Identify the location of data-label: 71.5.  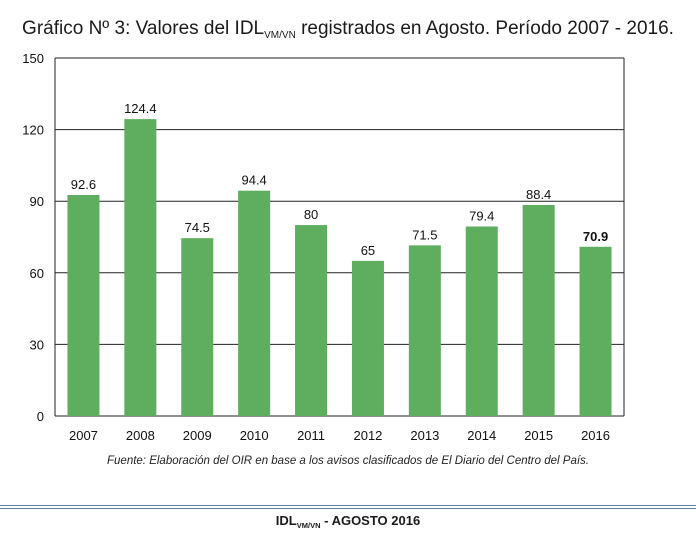
(424, 234).